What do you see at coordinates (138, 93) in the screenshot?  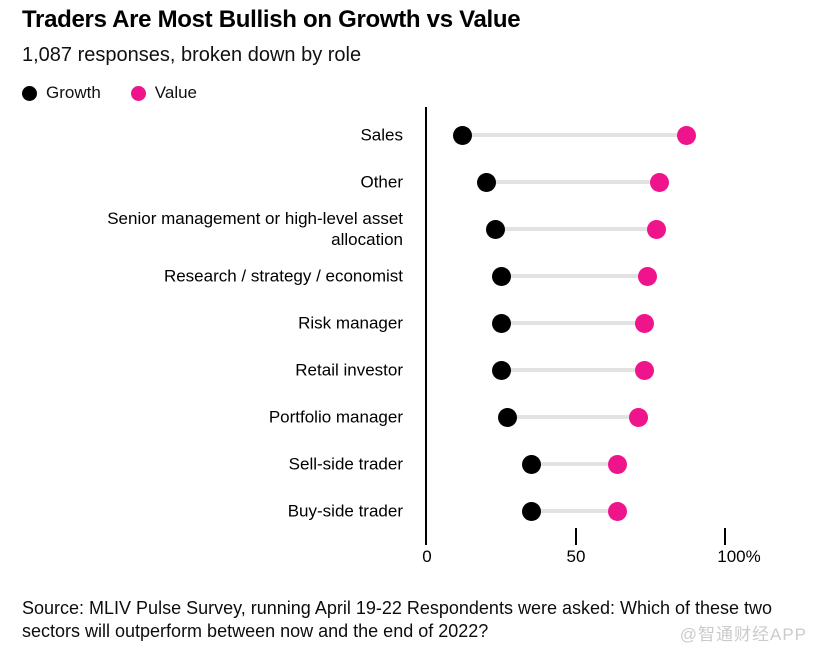 I see `value-dot-icon` at bounding box center [138, 93].